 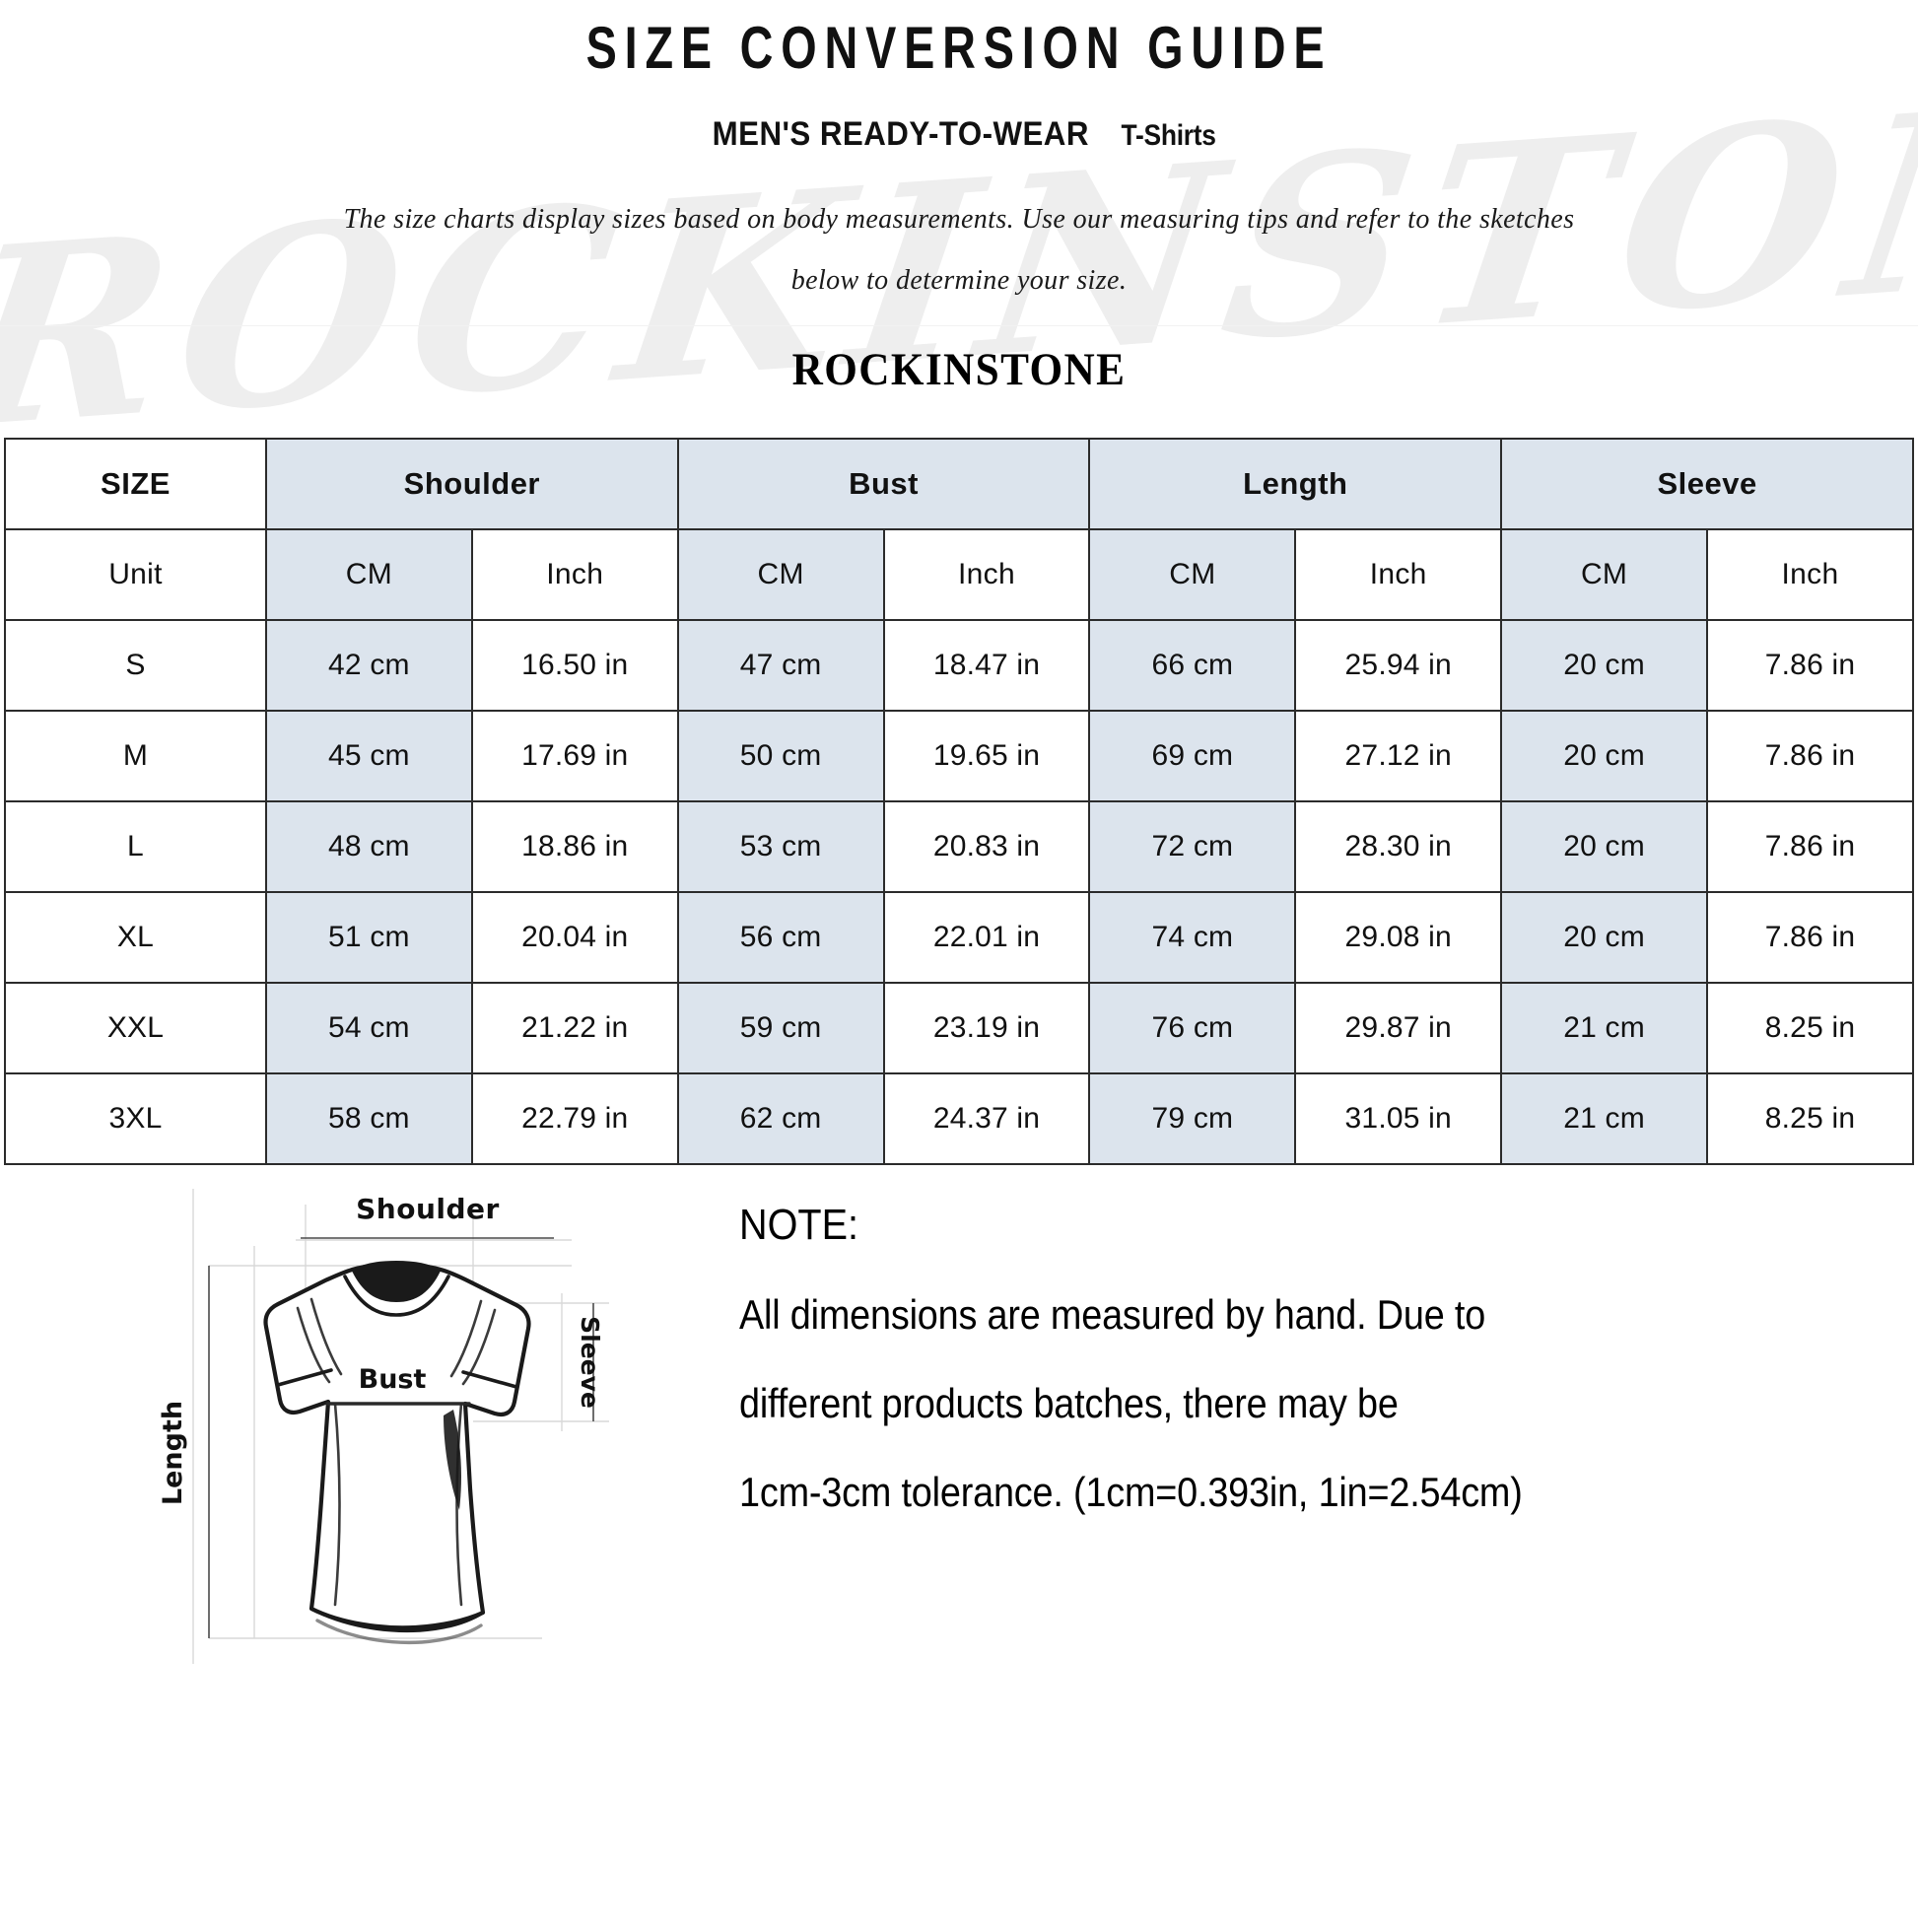 I want to click on header-cell-length: Length, so click(x=1295, y=484).